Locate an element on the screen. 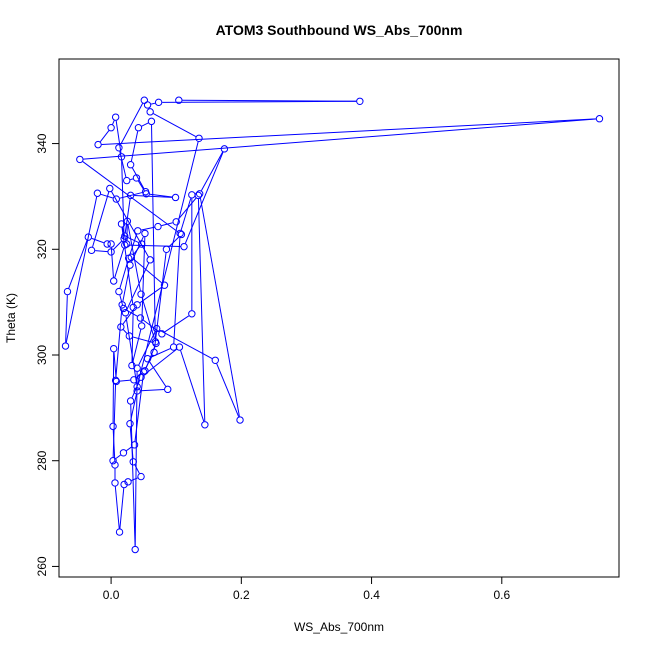  x-tick-label: 0.2 is located at coordinates (241, 595).